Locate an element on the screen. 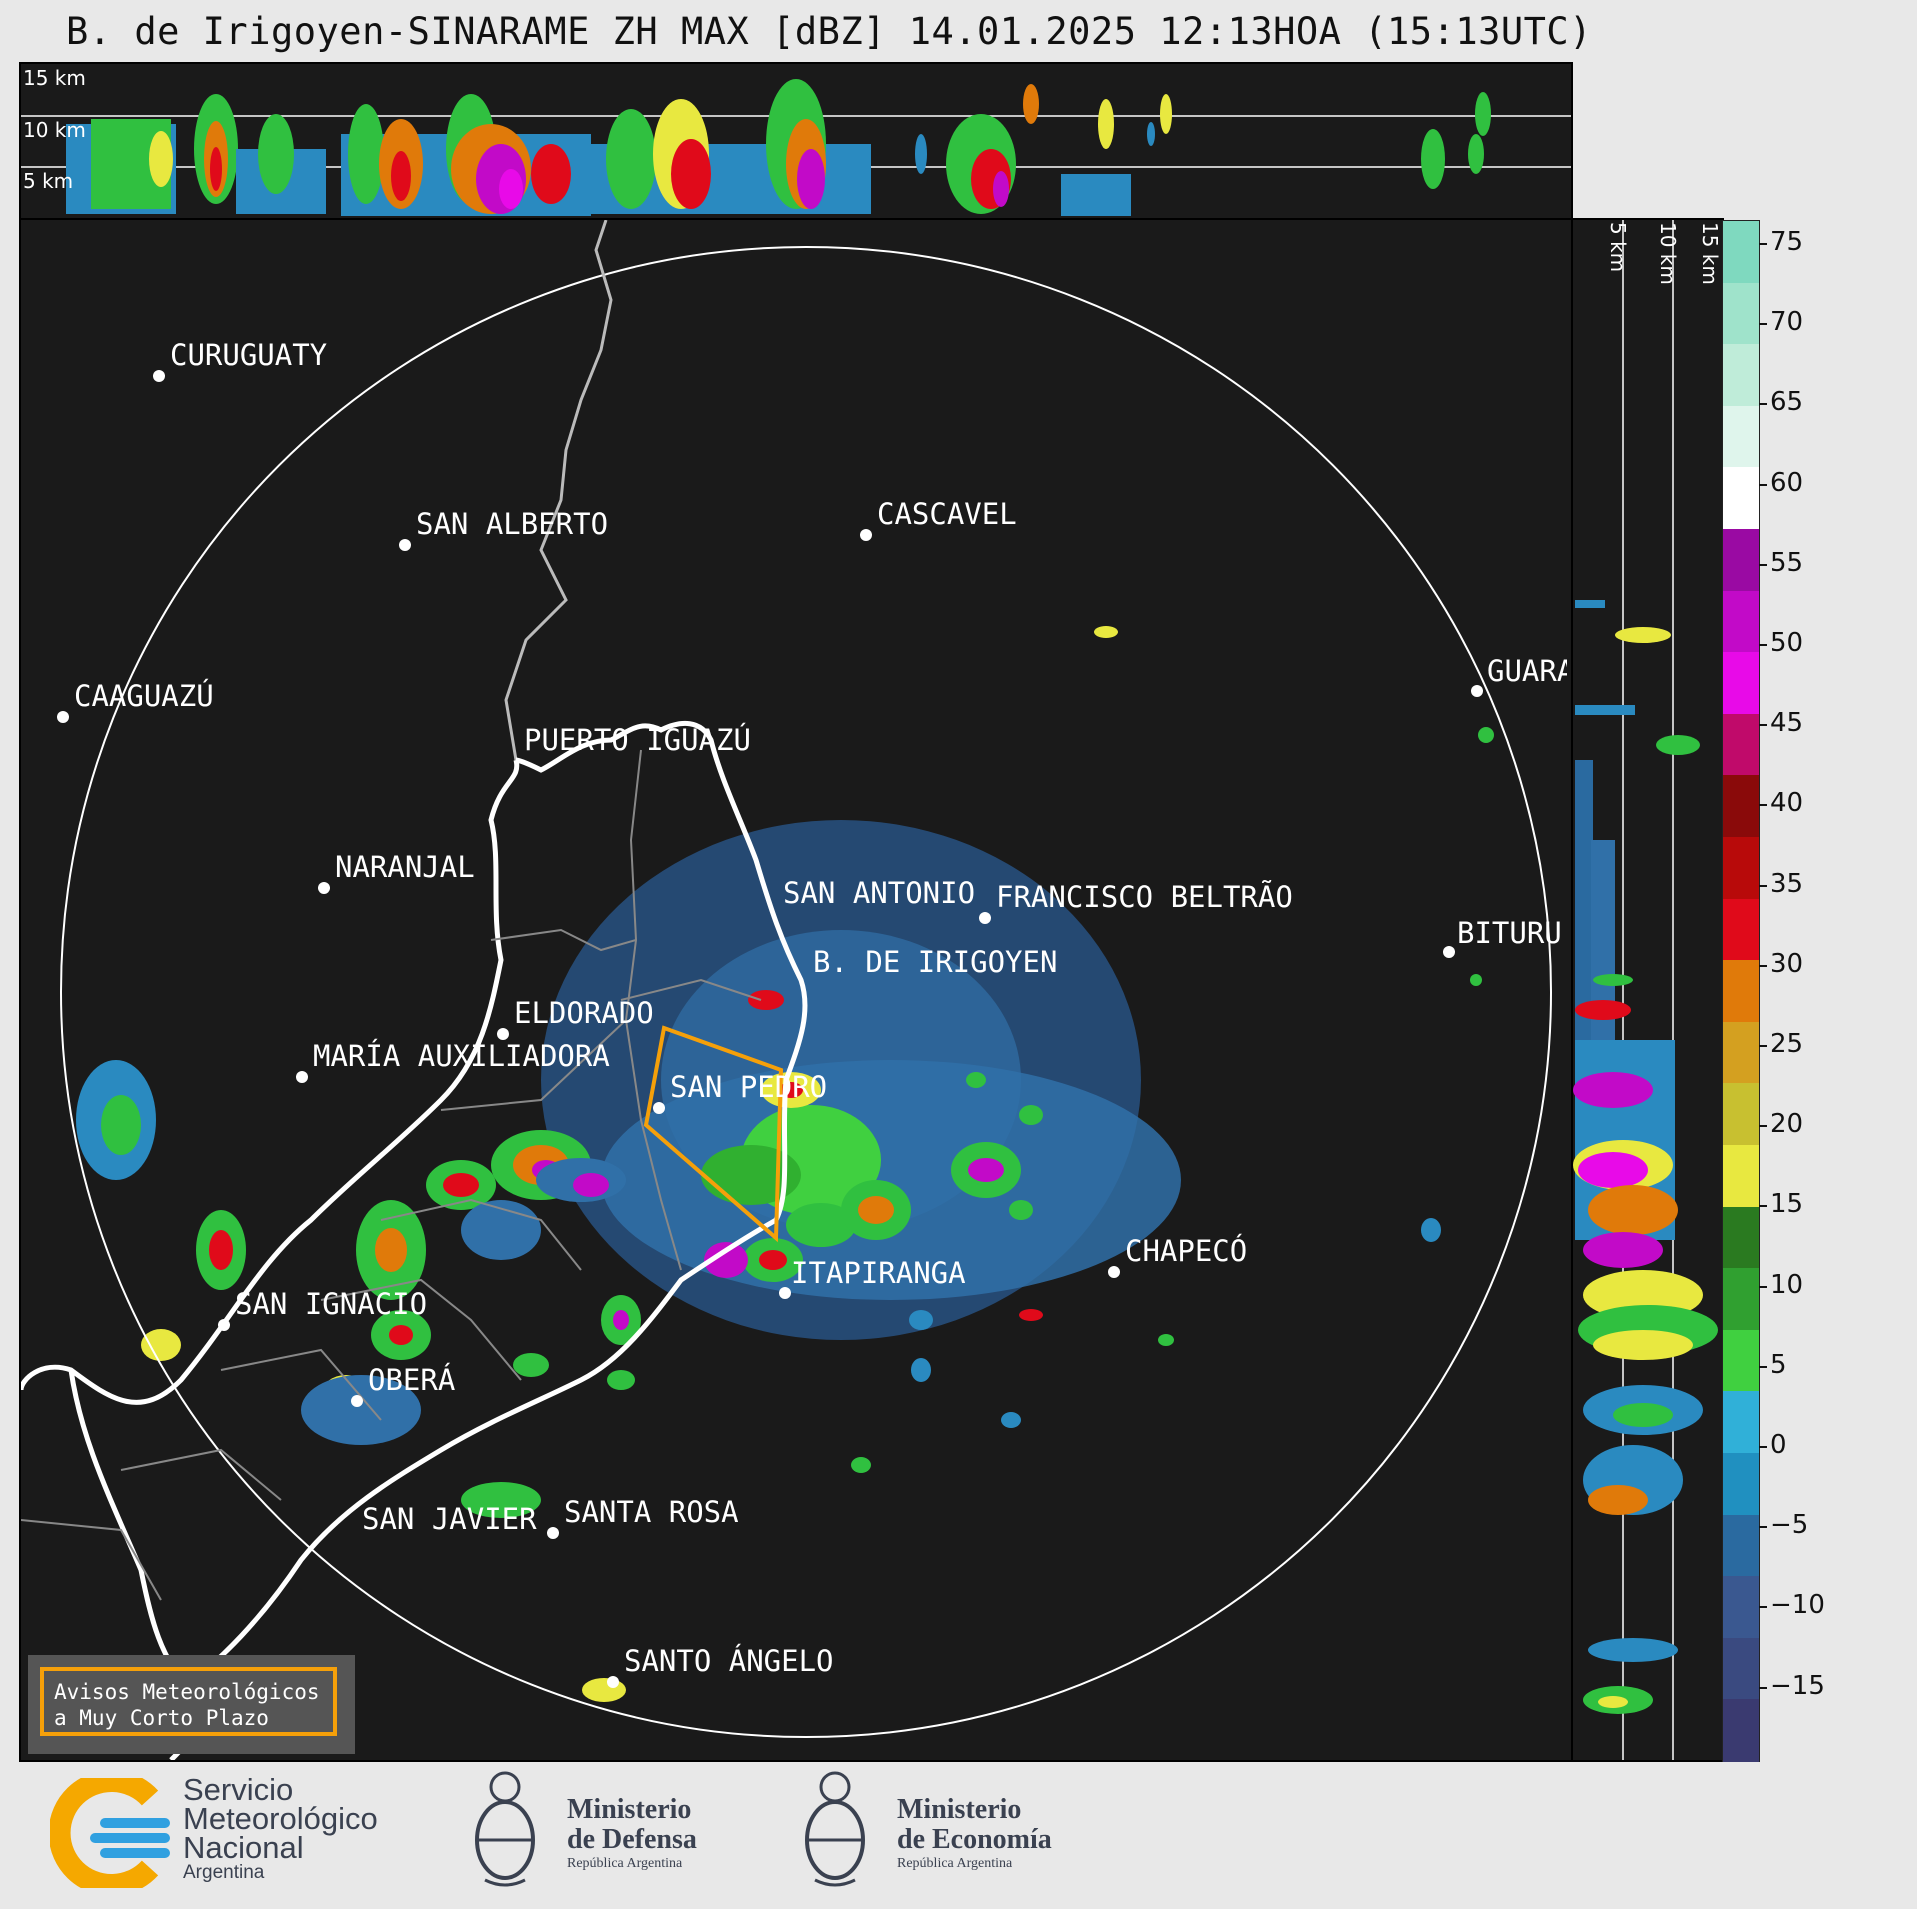 The width and height of the screenshot is (1917, 1909). colorbar-tick-label: 10 is located at coordinates (1787, 1284).